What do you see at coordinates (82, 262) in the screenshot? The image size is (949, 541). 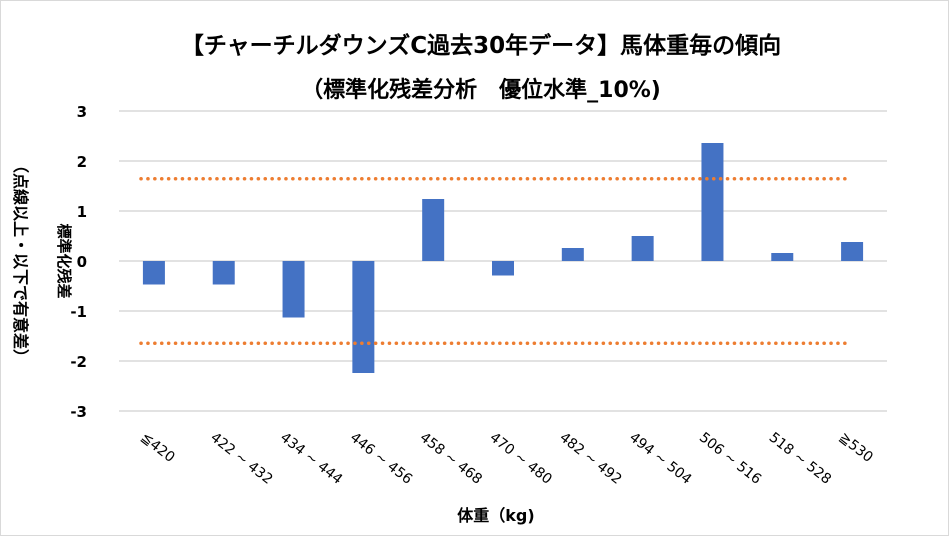 I see `y-tick-label: 0` at bounding box center [82, 262].